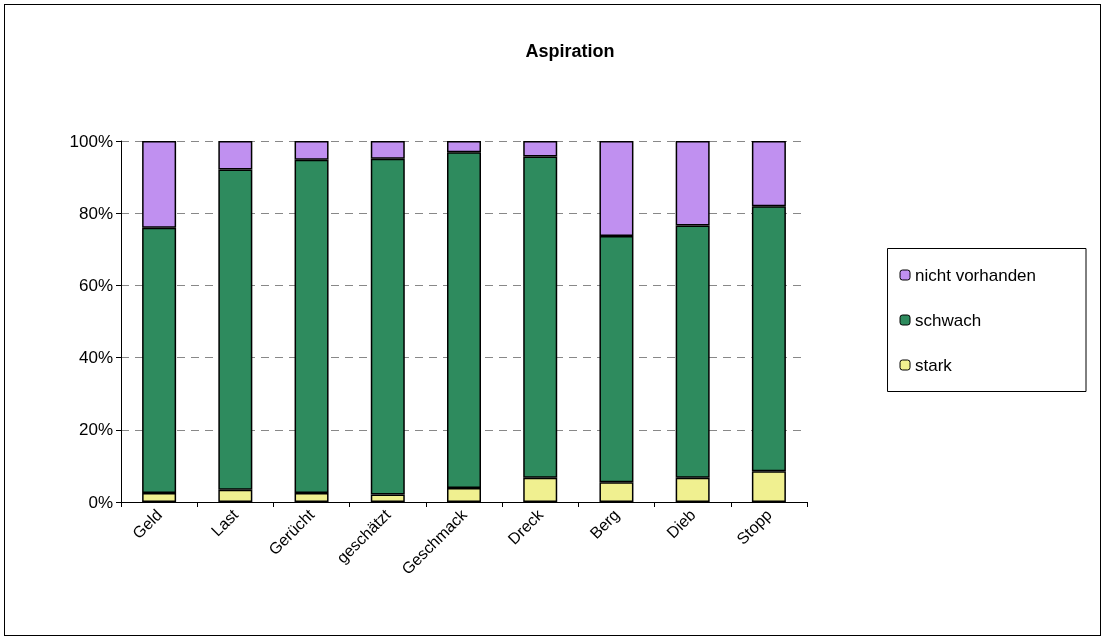 This screenshot has width=1107, height=642. I want to click on y-tick-label: 60%, so click(95, 285).